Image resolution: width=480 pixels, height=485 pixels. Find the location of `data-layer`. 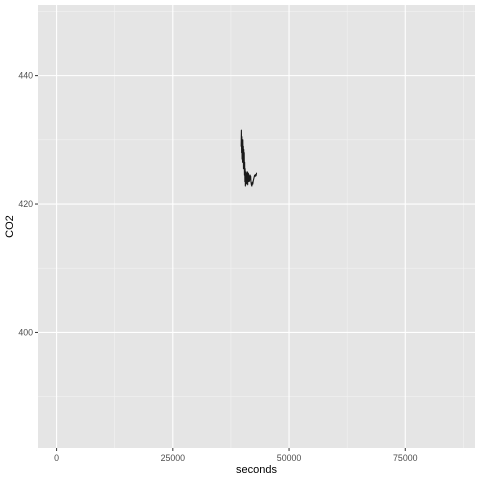

data-layer is located at coordinates (249, 158).